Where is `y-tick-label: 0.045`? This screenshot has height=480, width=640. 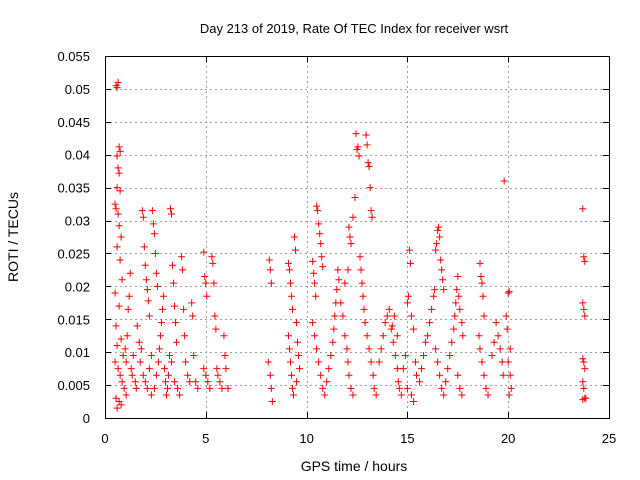 y-tick-label: 0.045 is located at coordinates (73, 122).